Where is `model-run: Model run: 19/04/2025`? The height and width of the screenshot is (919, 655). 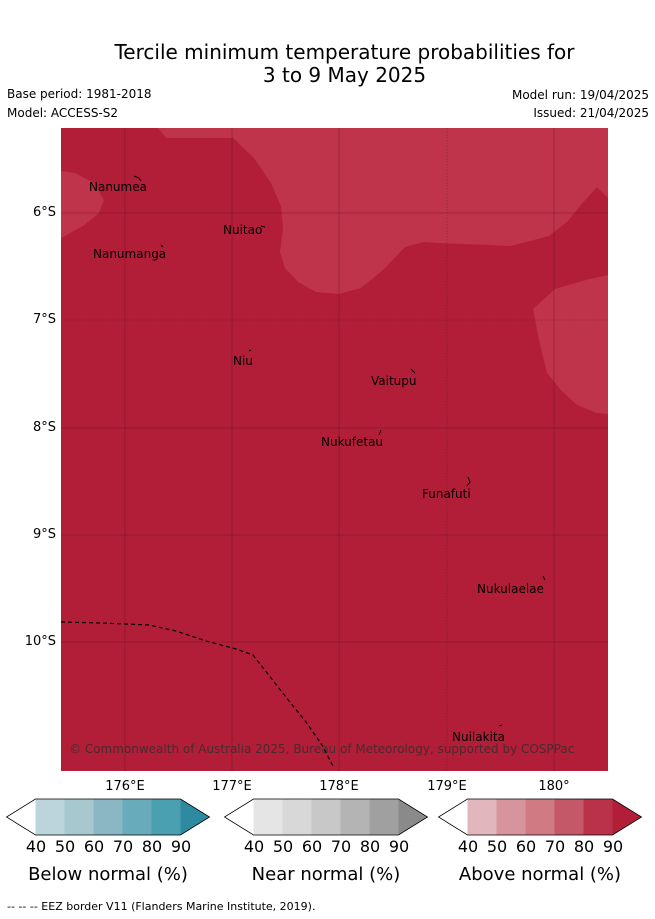
model-run: Model run: 19/04/2025 is located at coordinates (580, 95).